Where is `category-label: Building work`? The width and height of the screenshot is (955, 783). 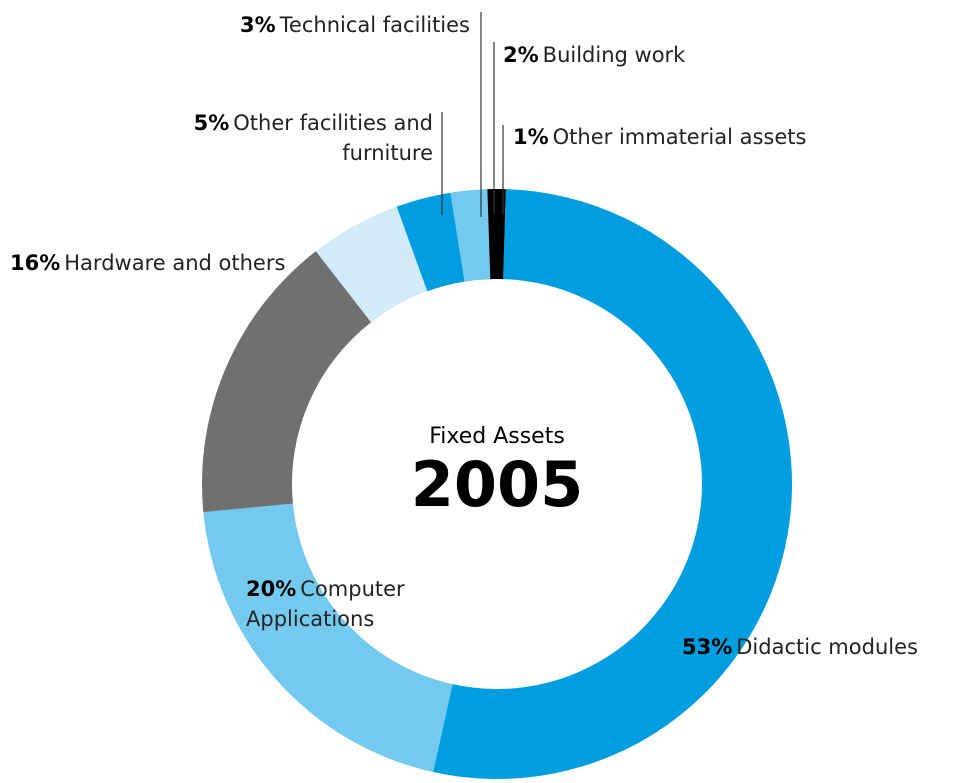
category-label: Building work is located at coordinates (614, 55).